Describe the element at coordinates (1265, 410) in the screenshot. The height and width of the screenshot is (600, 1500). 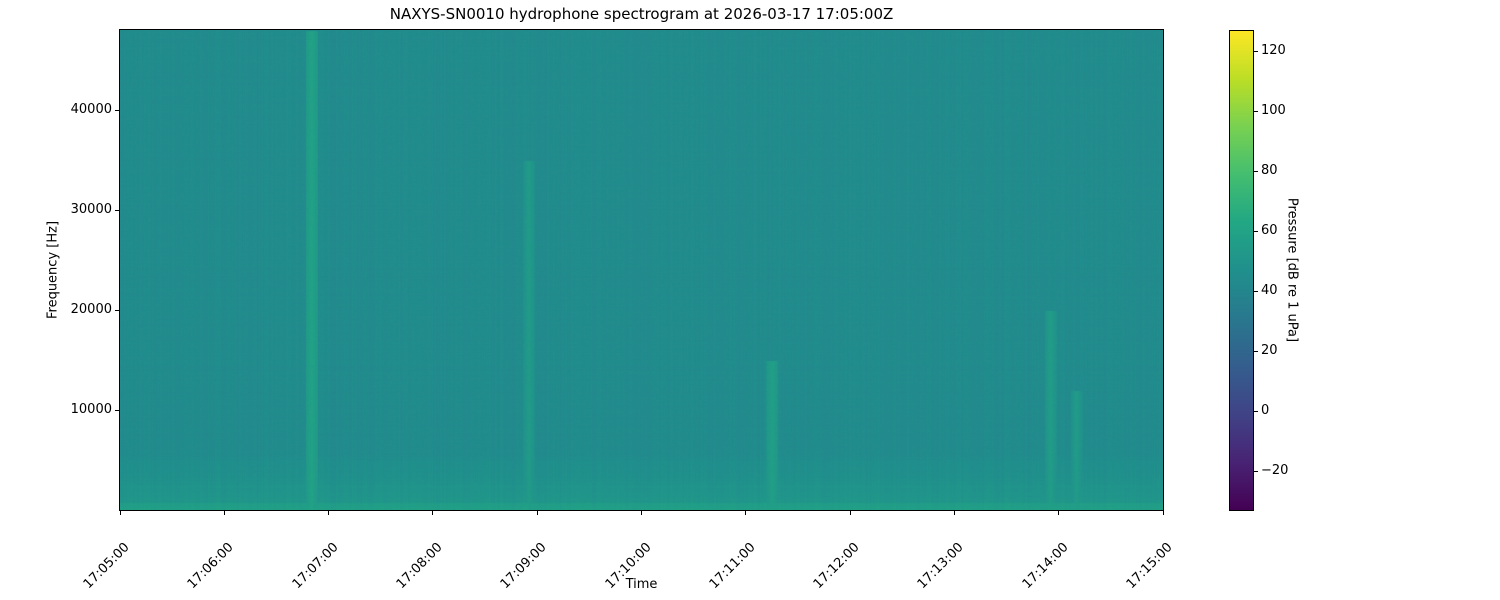
I see `colorbar-tick-label: 0` at that location.